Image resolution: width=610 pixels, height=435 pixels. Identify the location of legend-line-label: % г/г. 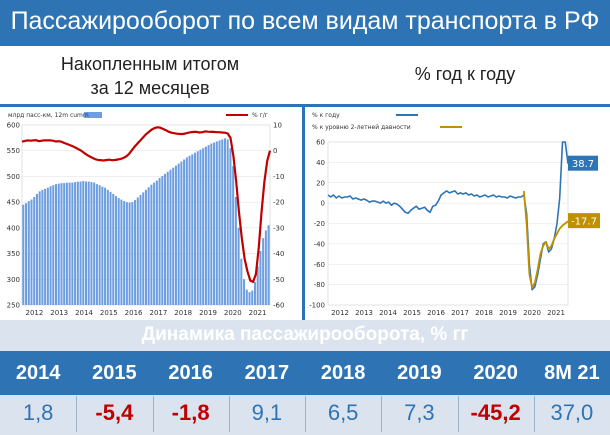
(260, 115).